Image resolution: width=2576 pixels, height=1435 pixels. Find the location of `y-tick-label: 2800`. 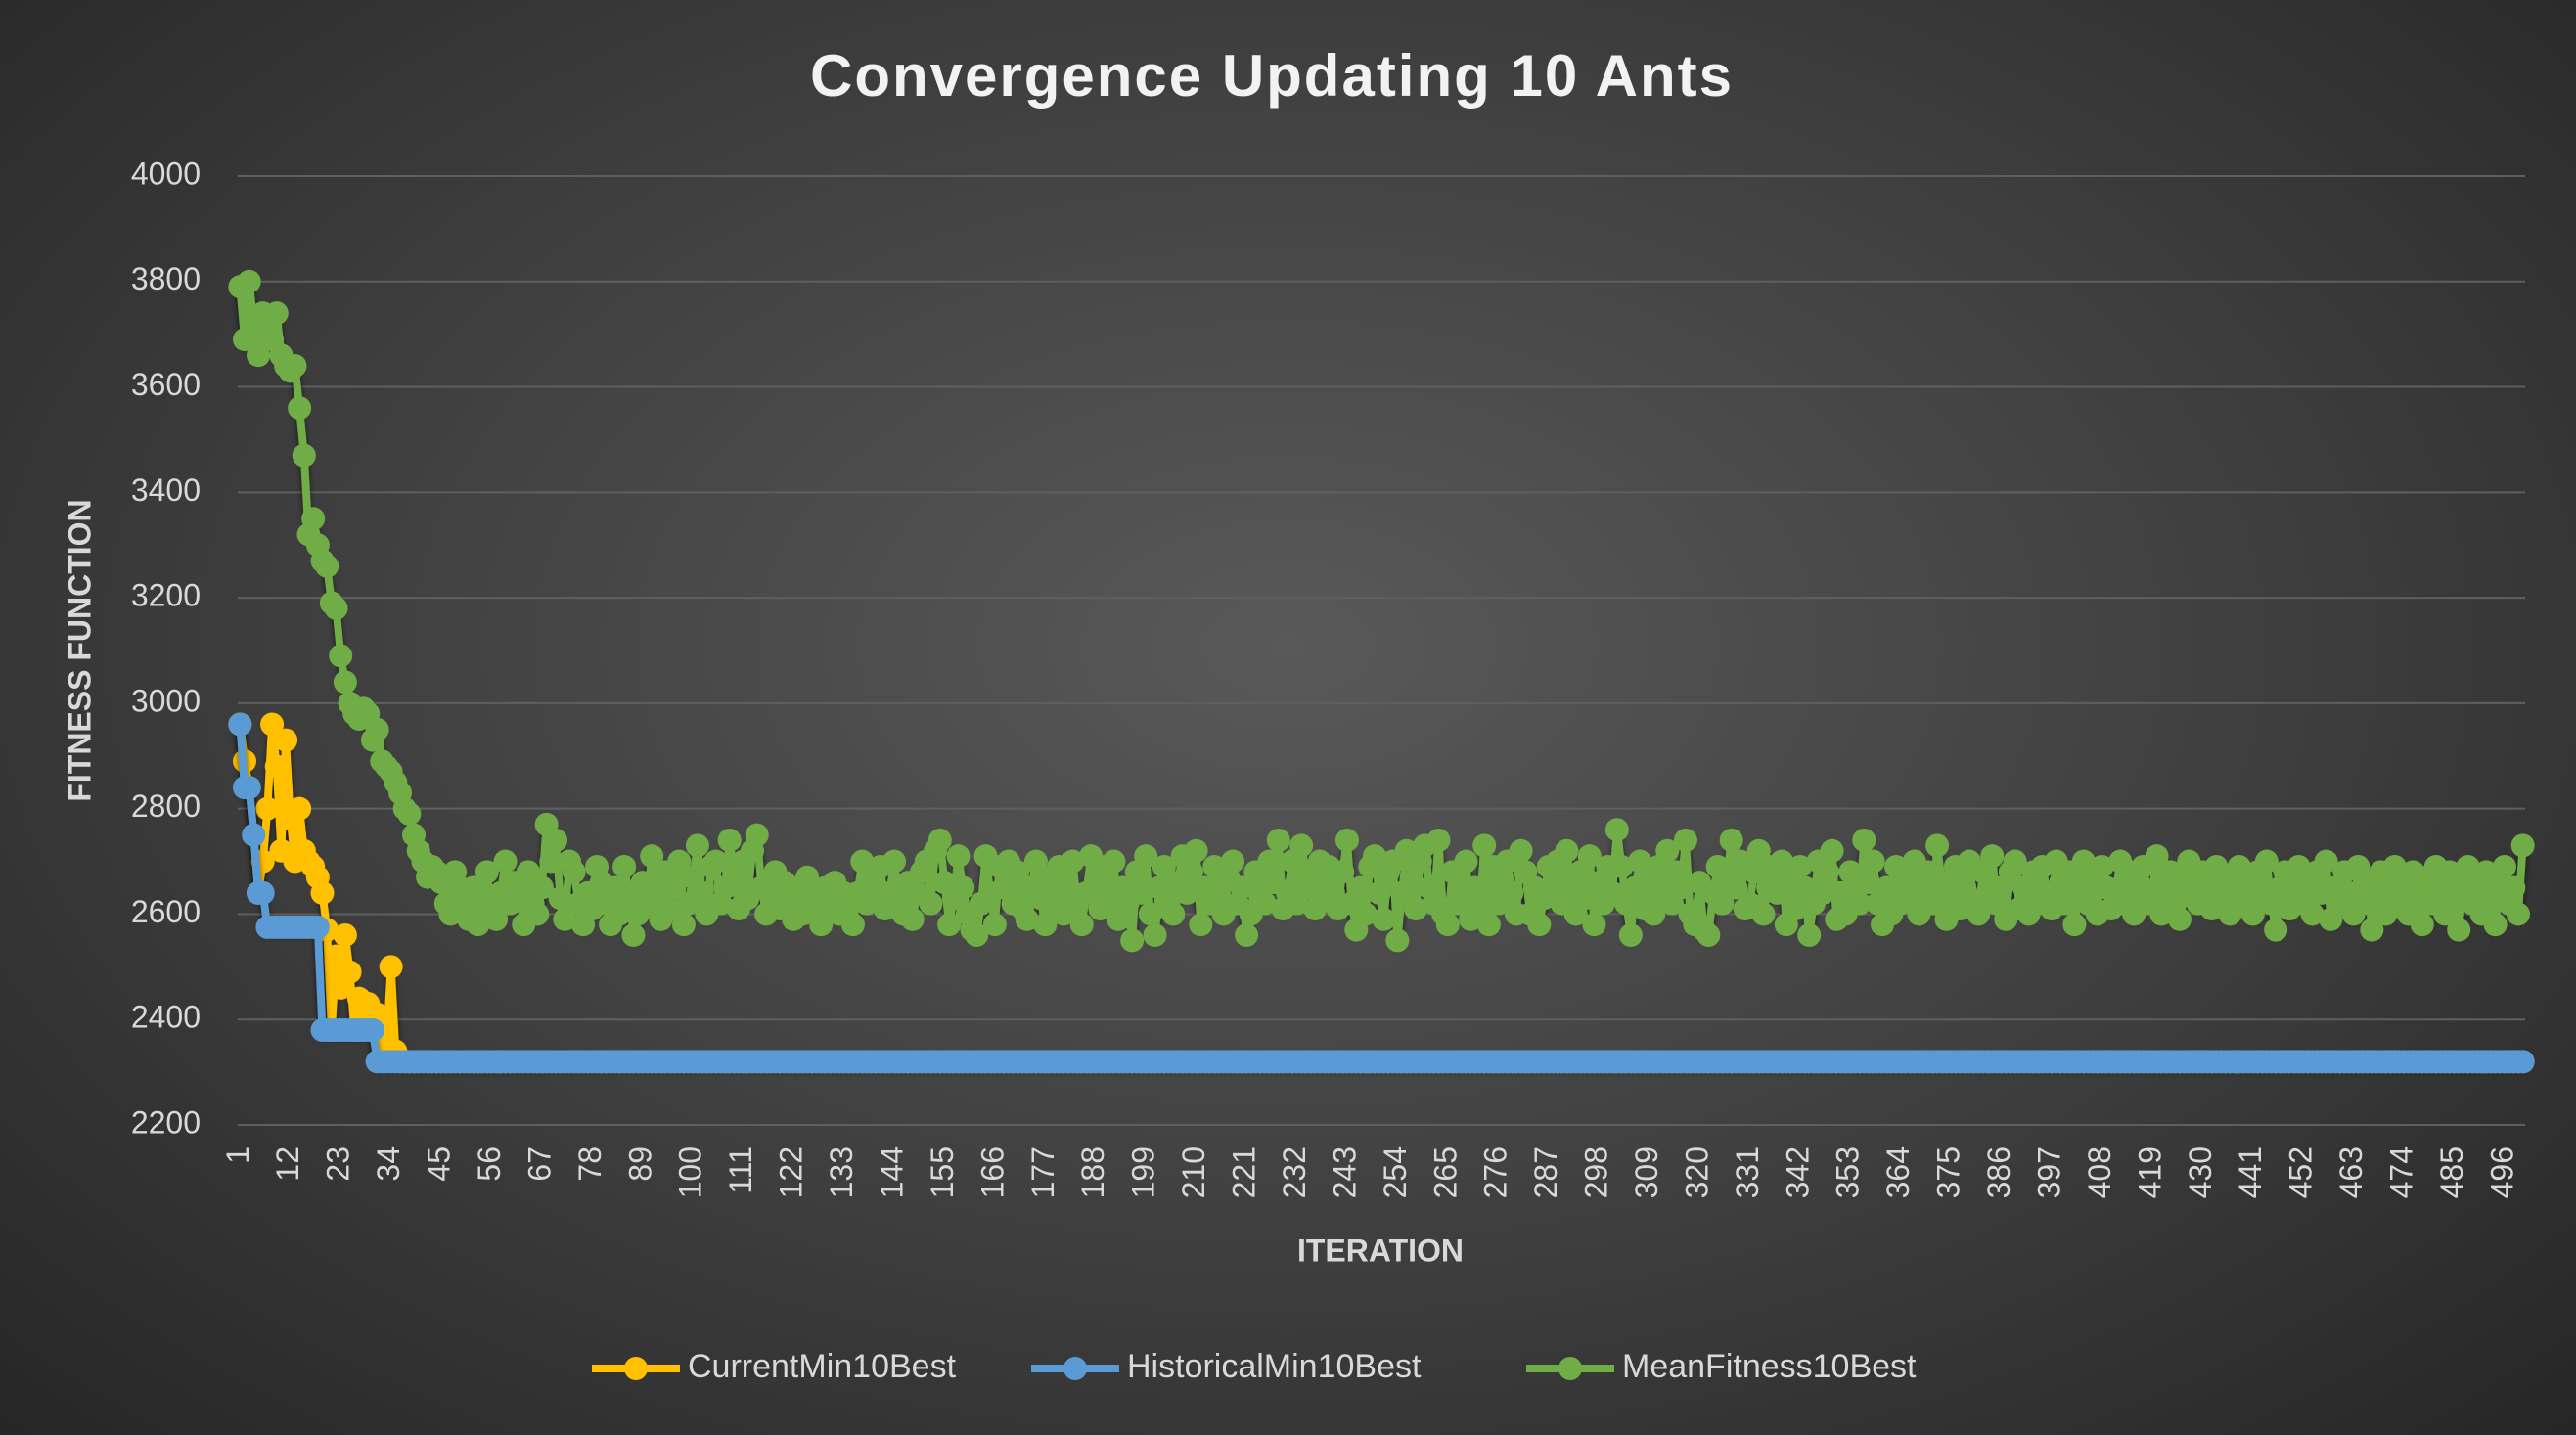

y-tick-label: 2800 is located at coordinates (166, 806).